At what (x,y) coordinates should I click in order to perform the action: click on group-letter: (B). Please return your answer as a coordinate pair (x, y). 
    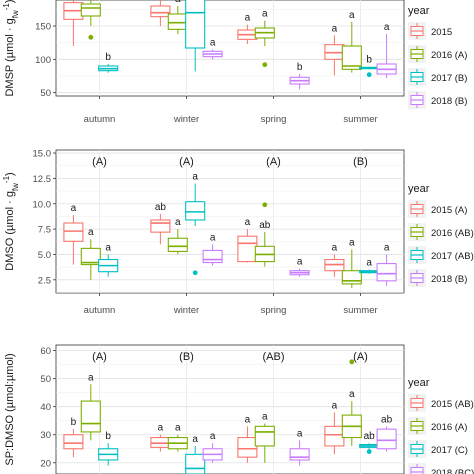
    Looking at the image, I should click on (186, 357).